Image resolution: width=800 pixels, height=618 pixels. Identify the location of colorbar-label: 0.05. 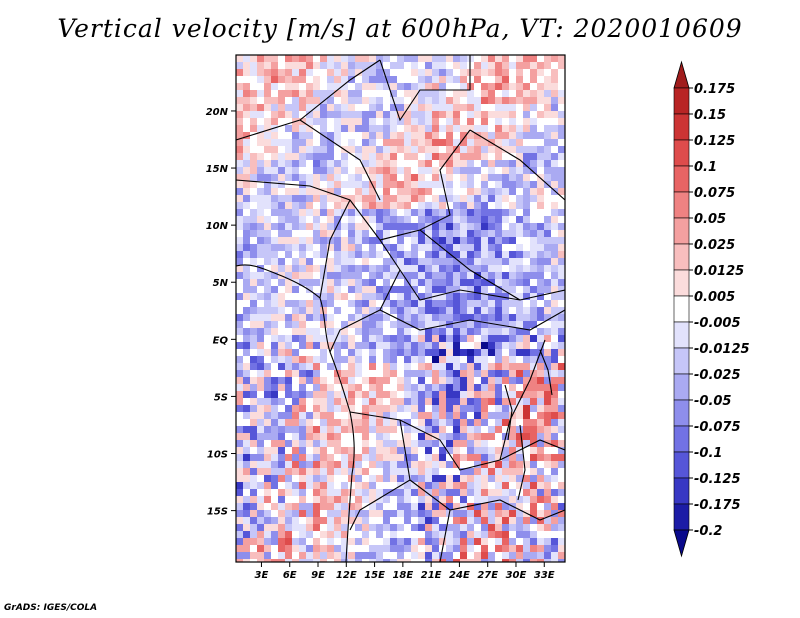
(710, 219).